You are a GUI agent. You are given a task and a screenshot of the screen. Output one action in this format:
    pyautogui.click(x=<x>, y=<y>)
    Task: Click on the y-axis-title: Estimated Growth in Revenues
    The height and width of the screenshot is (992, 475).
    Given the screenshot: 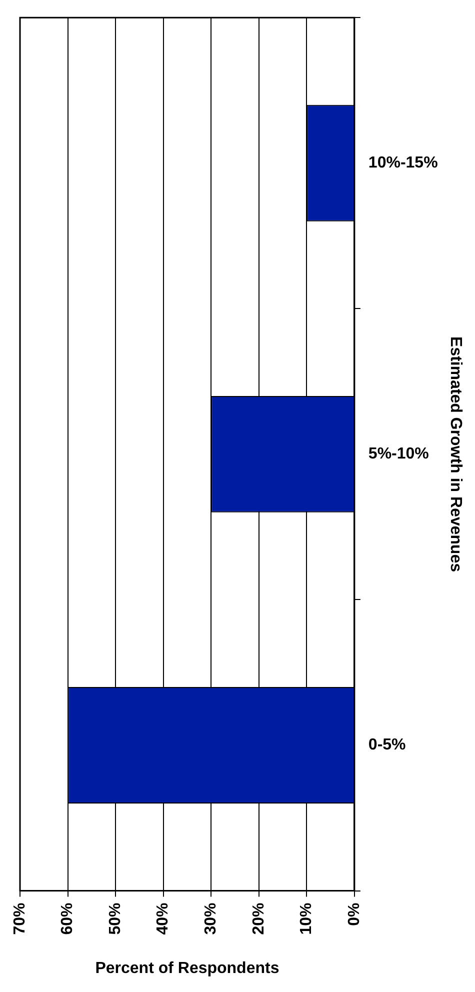 What is the action you would take?
    pyautogui.click(x=455, y=454)
    